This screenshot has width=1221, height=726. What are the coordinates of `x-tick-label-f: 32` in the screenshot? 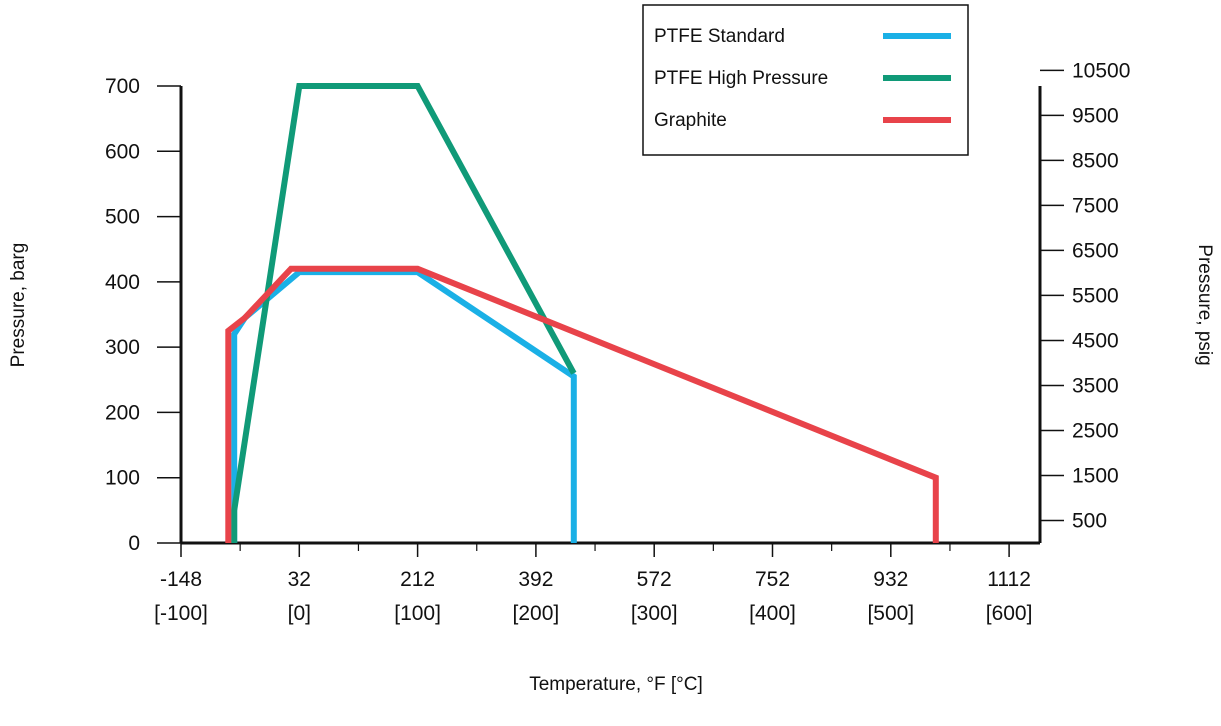 It's located at (299, 579).